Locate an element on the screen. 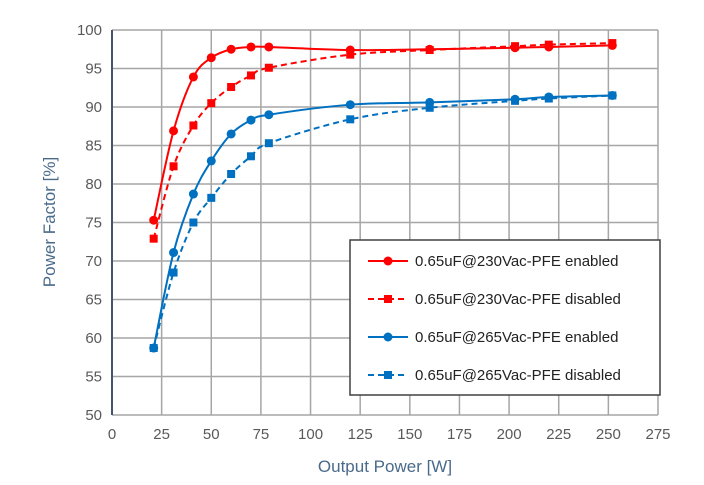 Image resolution: width=704 pixels, height=485 pixels. x-tick-label: 150 is located at coordinates (409, 434).